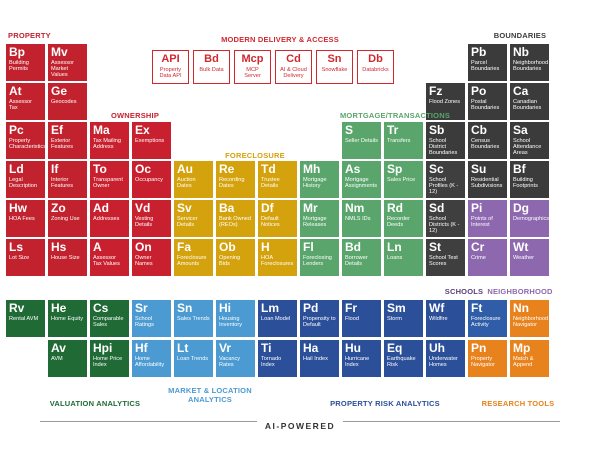 This screenshot has width=600, height=458. Describe the element at coordinates (62, 144) in the screenshot. I see `tile-name: Exterior Features` at that location.